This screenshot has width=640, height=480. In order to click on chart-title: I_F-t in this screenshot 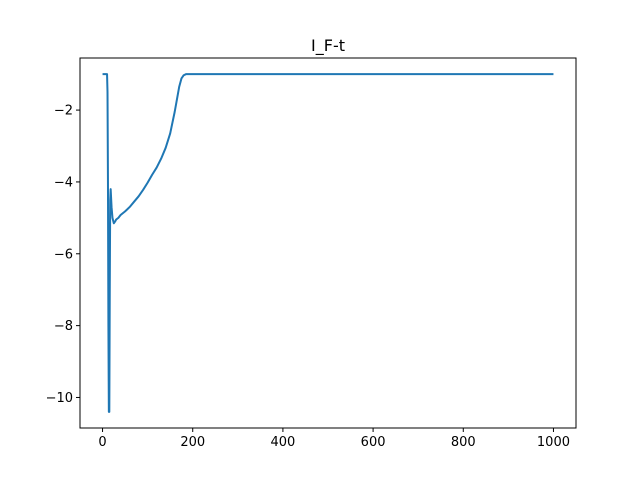, I will do `click(328, 46)`.